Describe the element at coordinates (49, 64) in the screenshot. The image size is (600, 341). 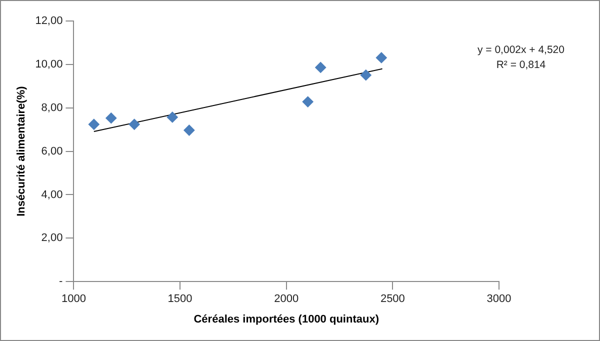
I see `y-tick-label: 10,00` at that location.